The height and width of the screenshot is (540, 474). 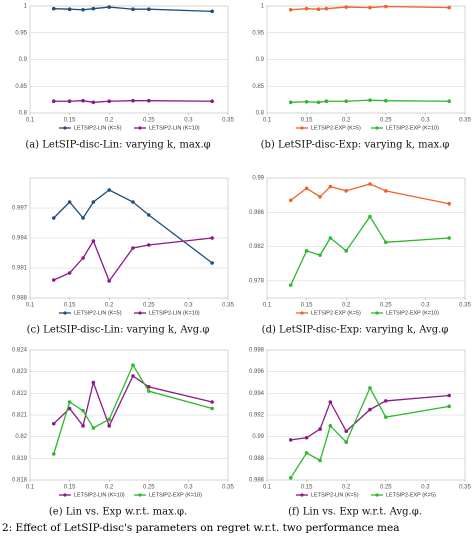 What do you see at coordinates (109, 121) in the screenshot?
I see `x-tick-label: 0.2` at bounding box center [109, 121].